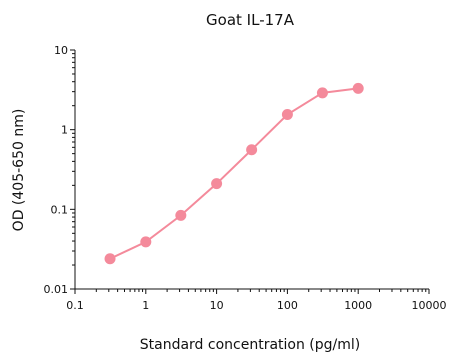  I want to click on chart-title: Goat IL-17A, so click(250, 20).